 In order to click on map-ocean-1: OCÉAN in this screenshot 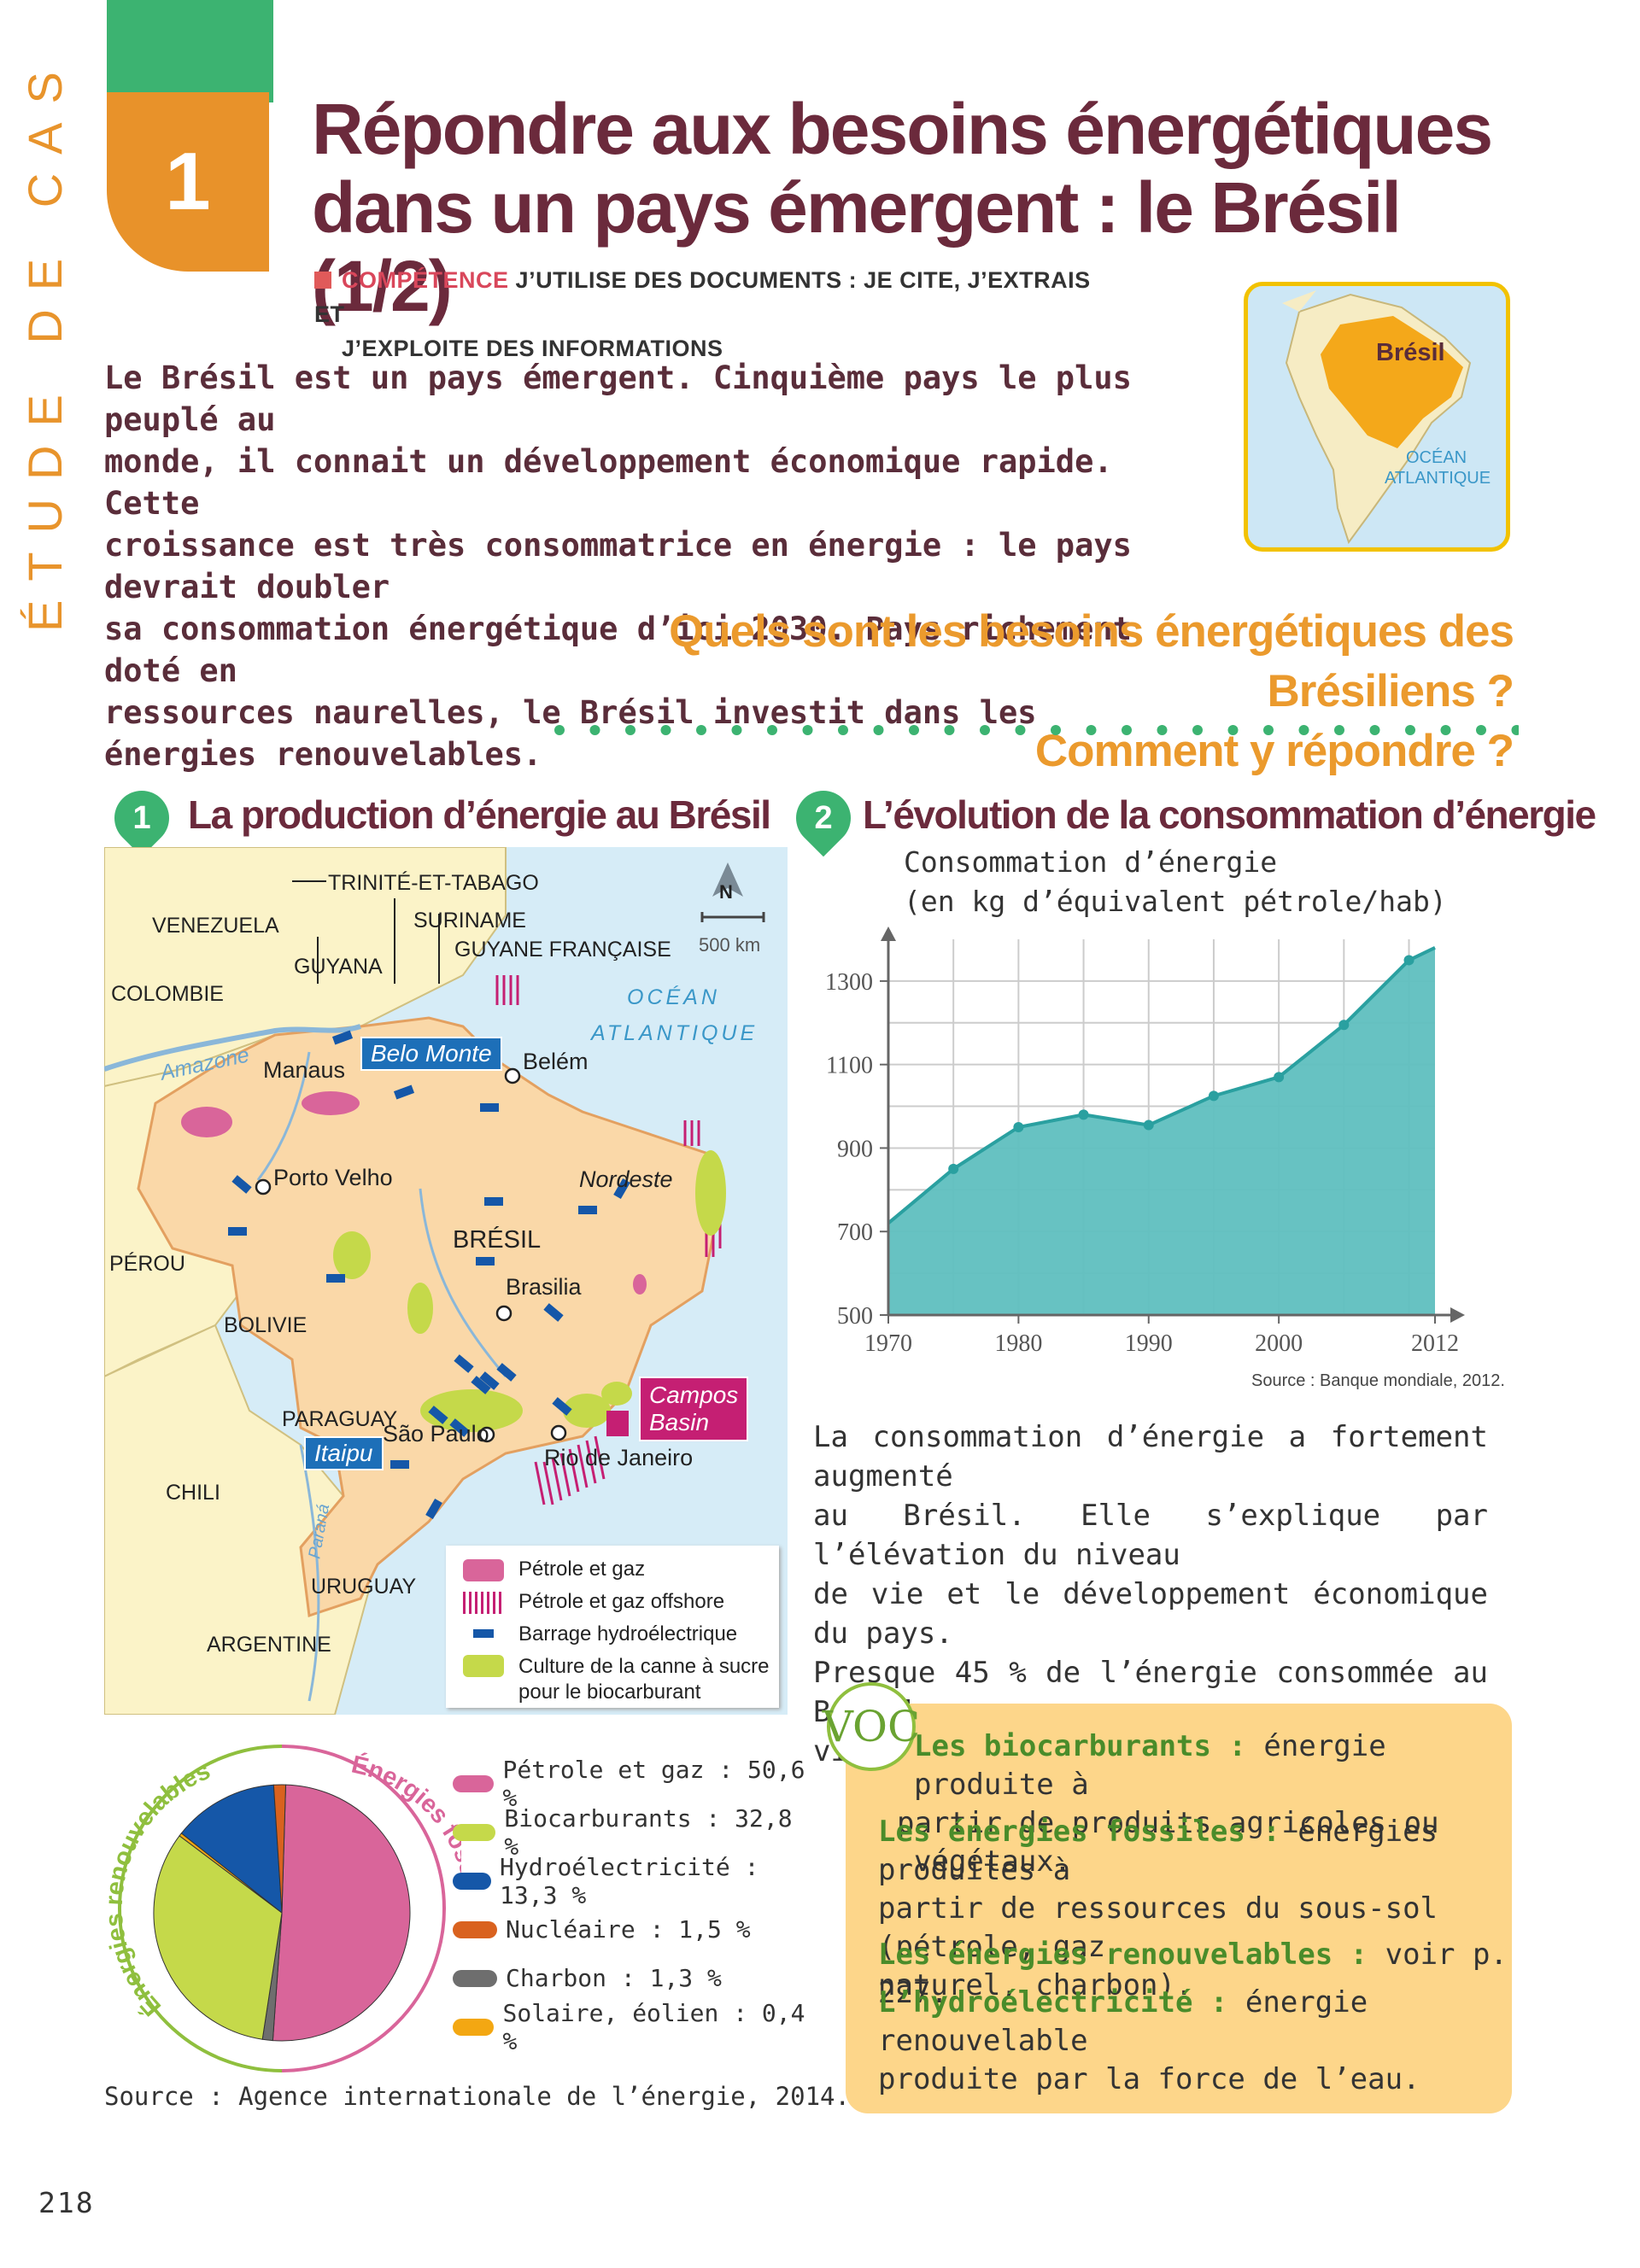, I will do `click(673, 997)`.